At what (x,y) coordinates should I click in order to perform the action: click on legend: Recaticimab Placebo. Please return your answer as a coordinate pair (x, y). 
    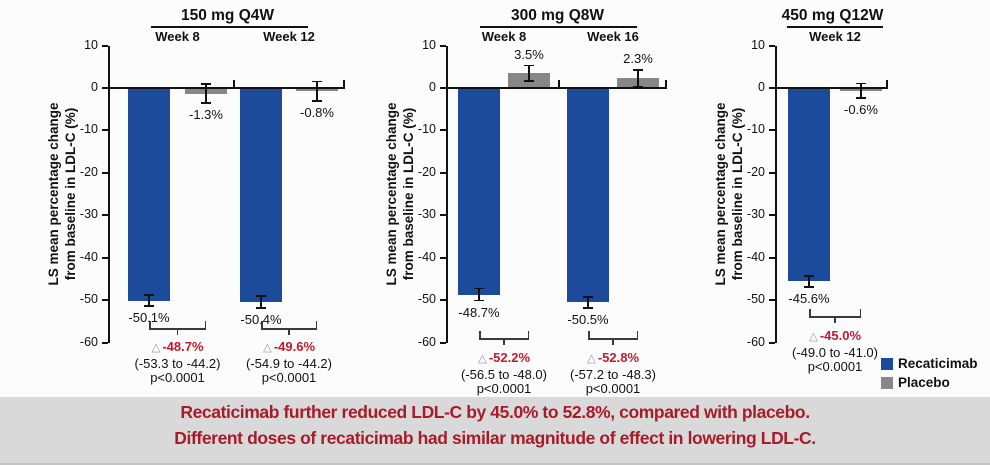
    Looking at the image, I should click on (929, 375).